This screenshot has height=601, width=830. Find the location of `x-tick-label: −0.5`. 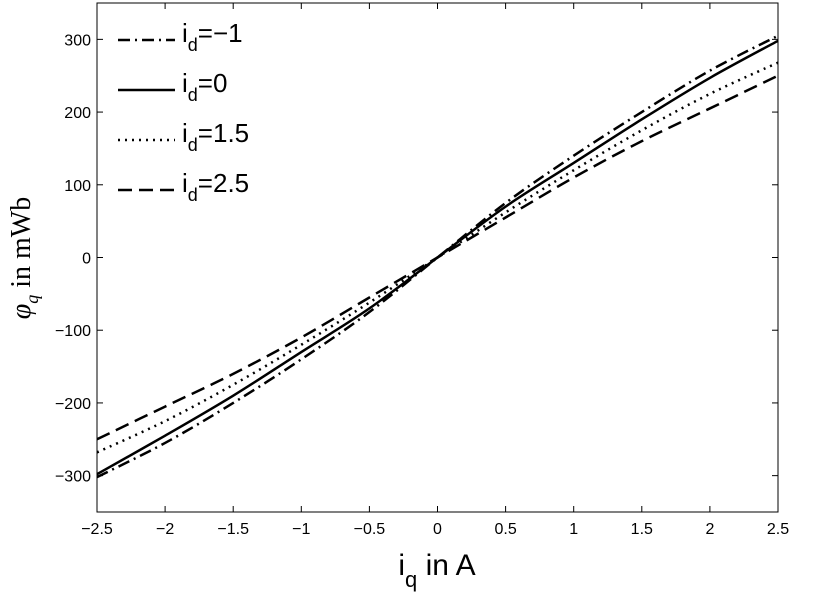

x-tick-label: −0.5 is located at coordinates (370, 529).